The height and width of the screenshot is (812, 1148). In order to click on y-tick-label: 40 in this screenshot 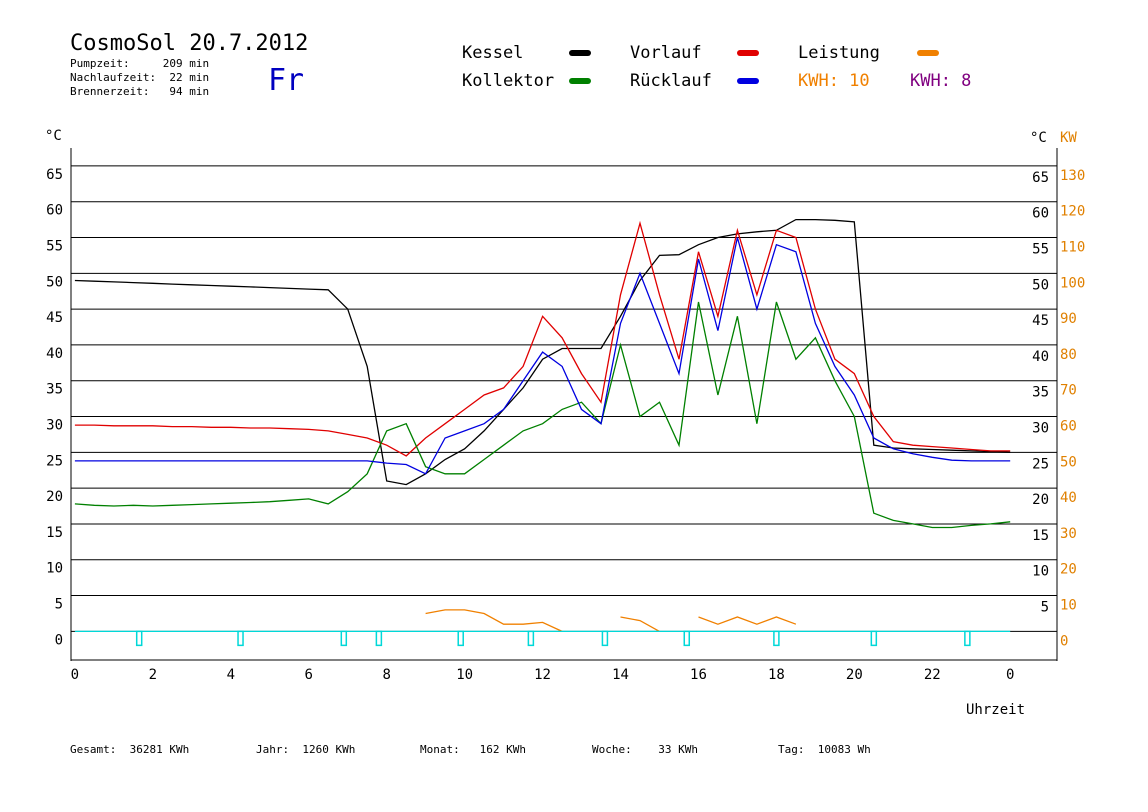, I will do `click(54, 354)`.